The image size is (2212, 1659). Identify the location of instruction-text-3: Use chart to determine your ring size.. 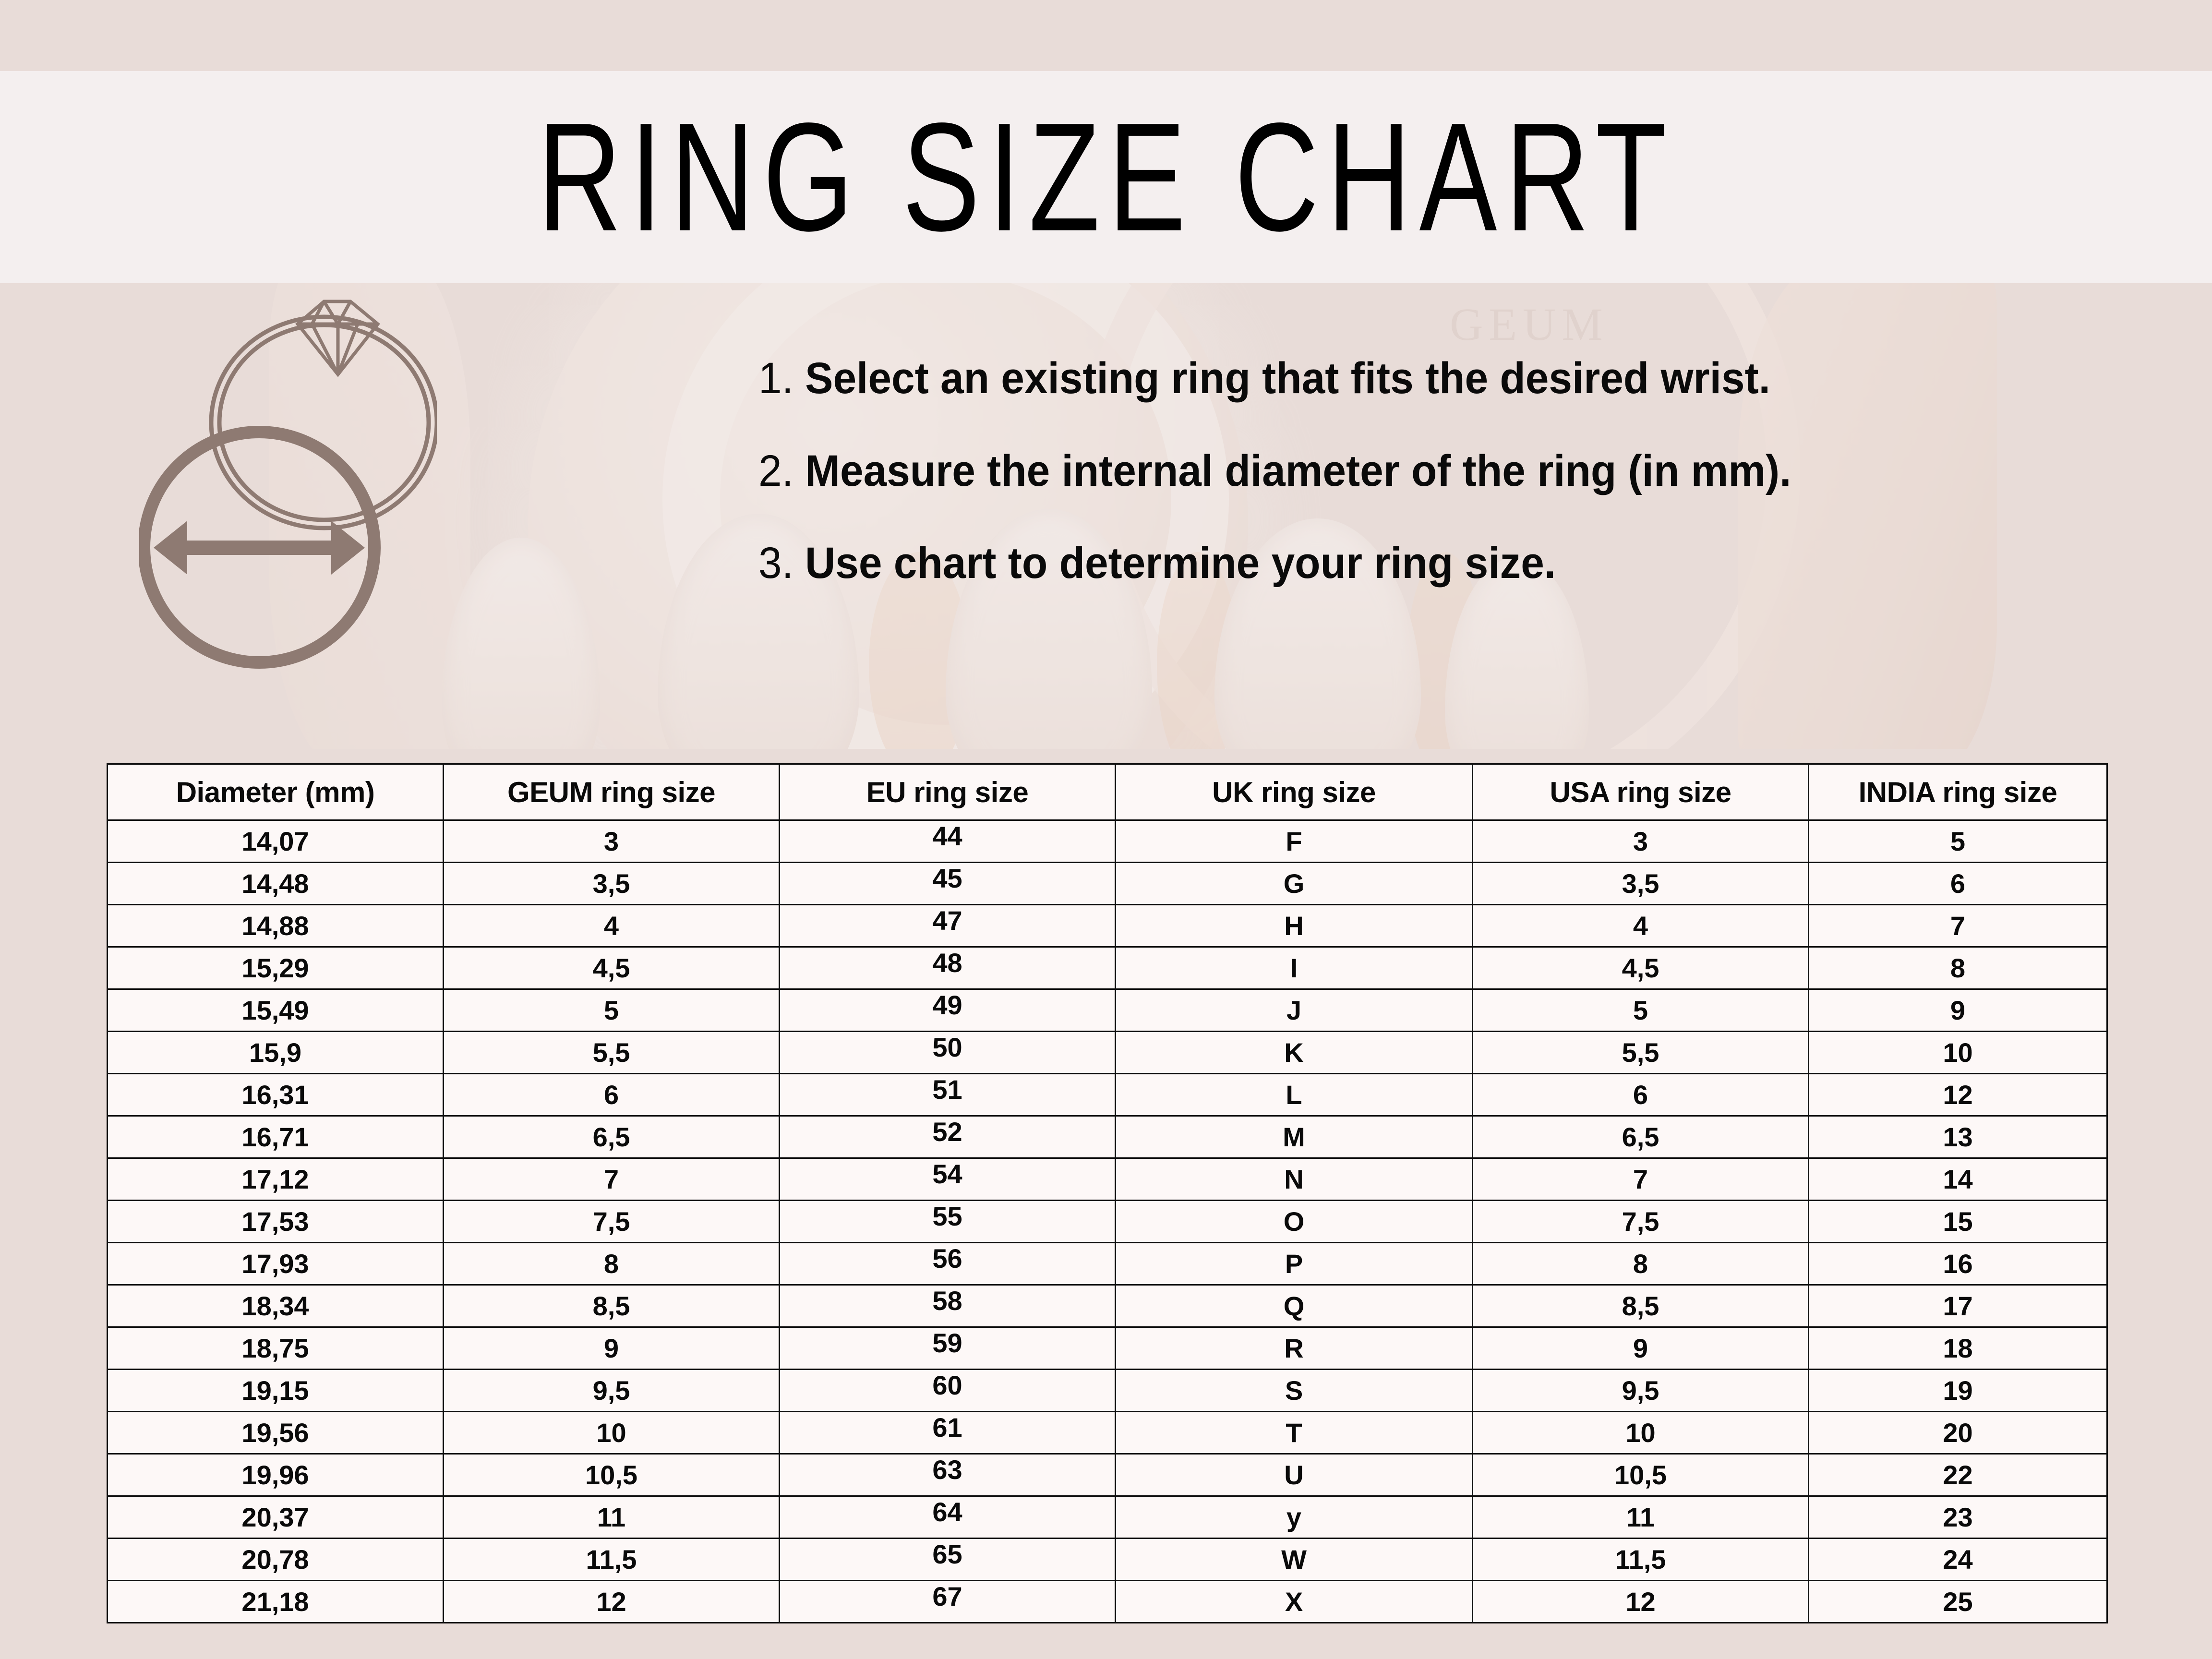
(1180, 563).